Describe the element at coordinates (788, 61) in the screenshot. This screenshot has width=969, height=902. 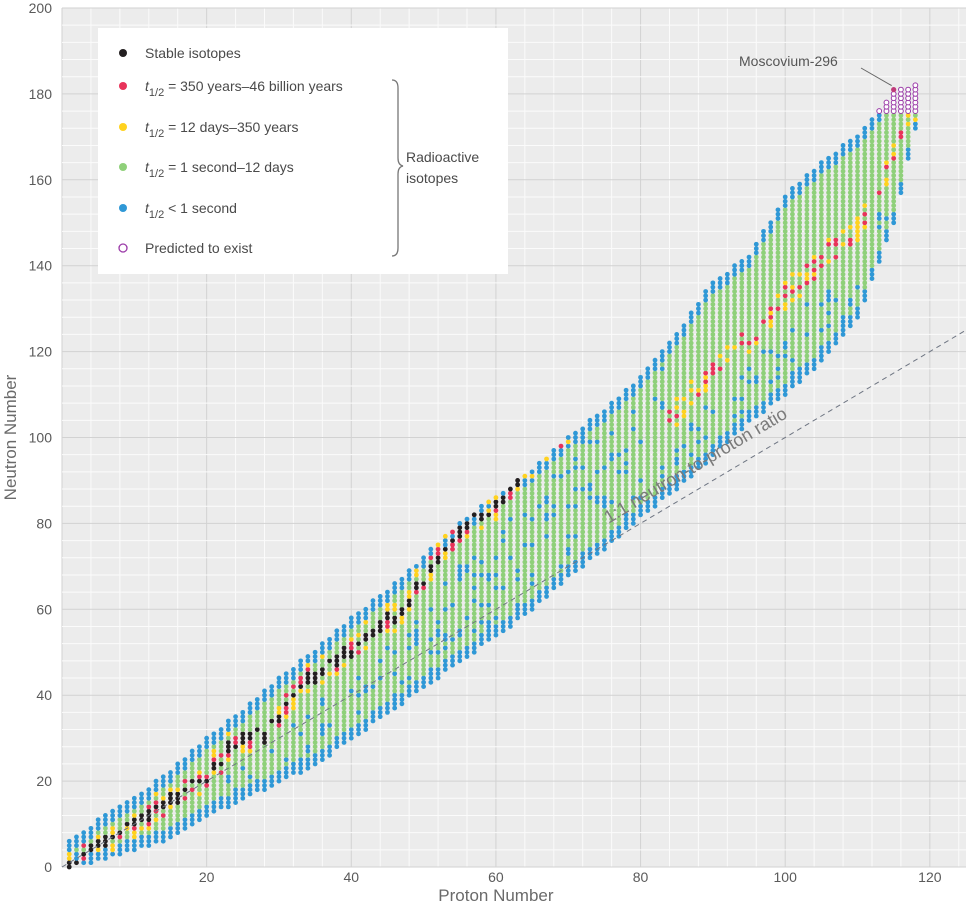
I see `annotation-label: Moscovium-296` at that location.